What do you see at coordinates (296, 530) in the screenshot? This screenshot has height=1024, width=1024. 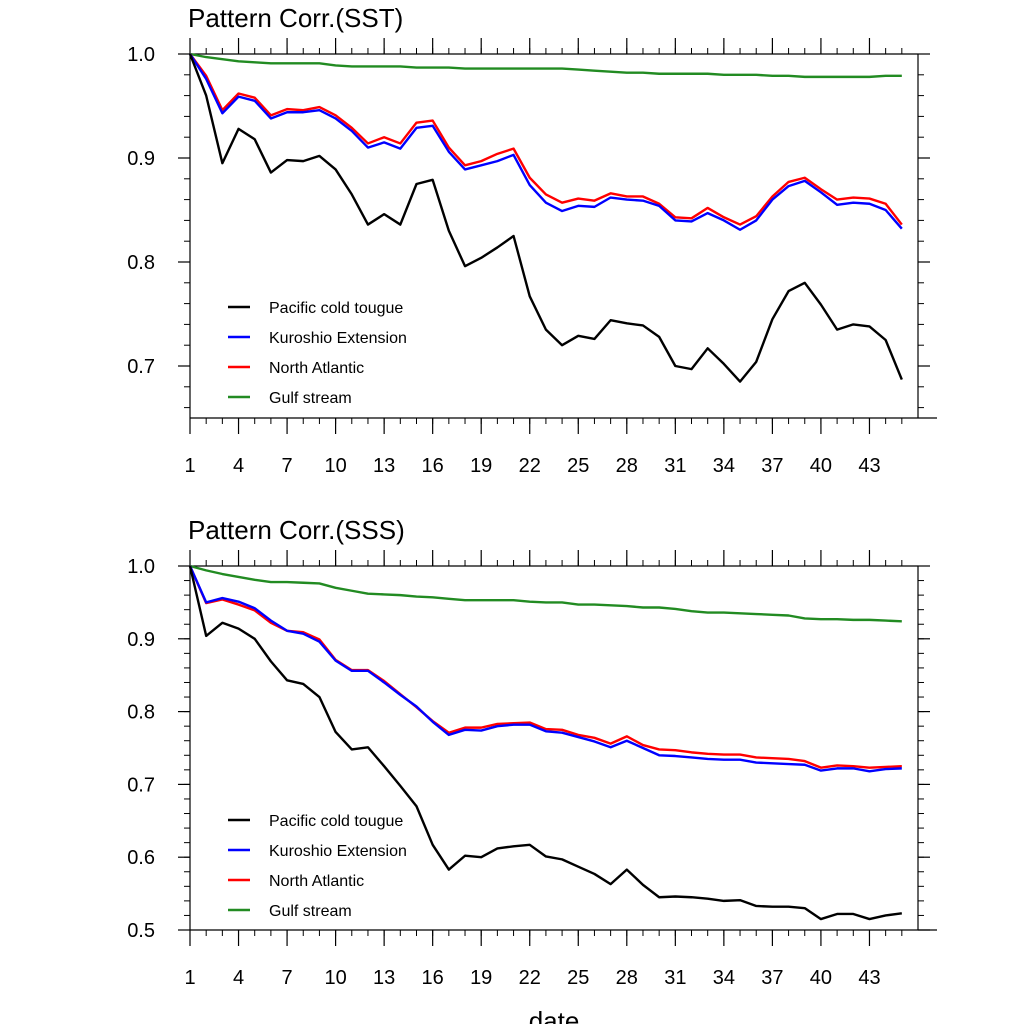 I see `chart-title: Pattern Corr.(SSS)` at bounding box center [296, 530].